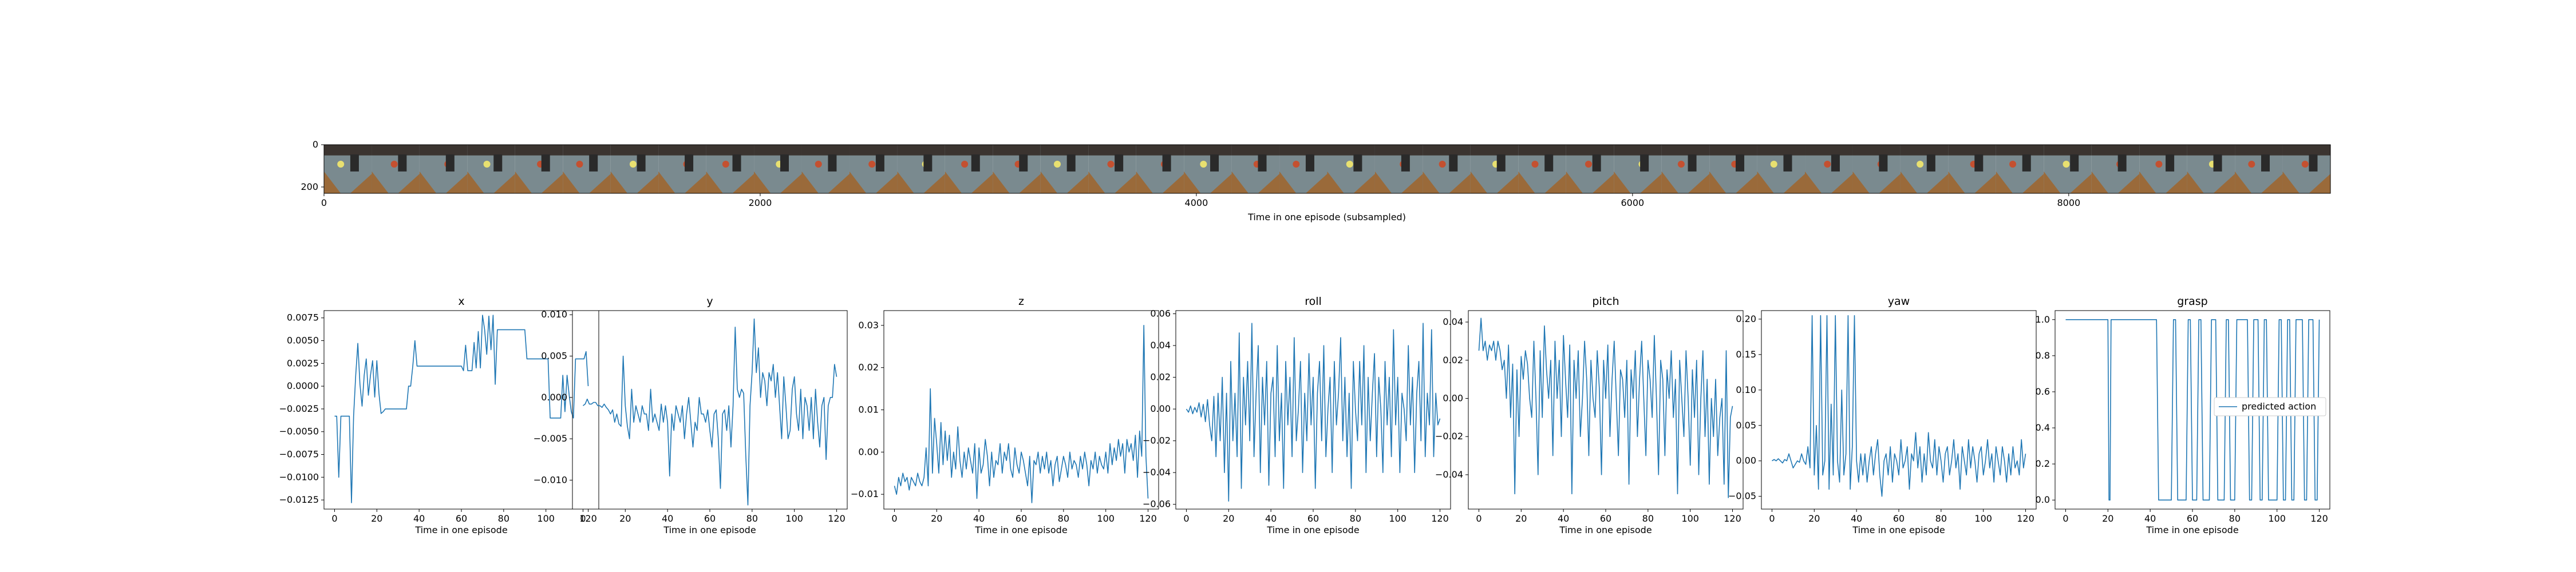  What do you see at coordinates (299, 408) in the screenshot?
I see `y-tick-label: −0.0025` at bounding box center [299, 408].